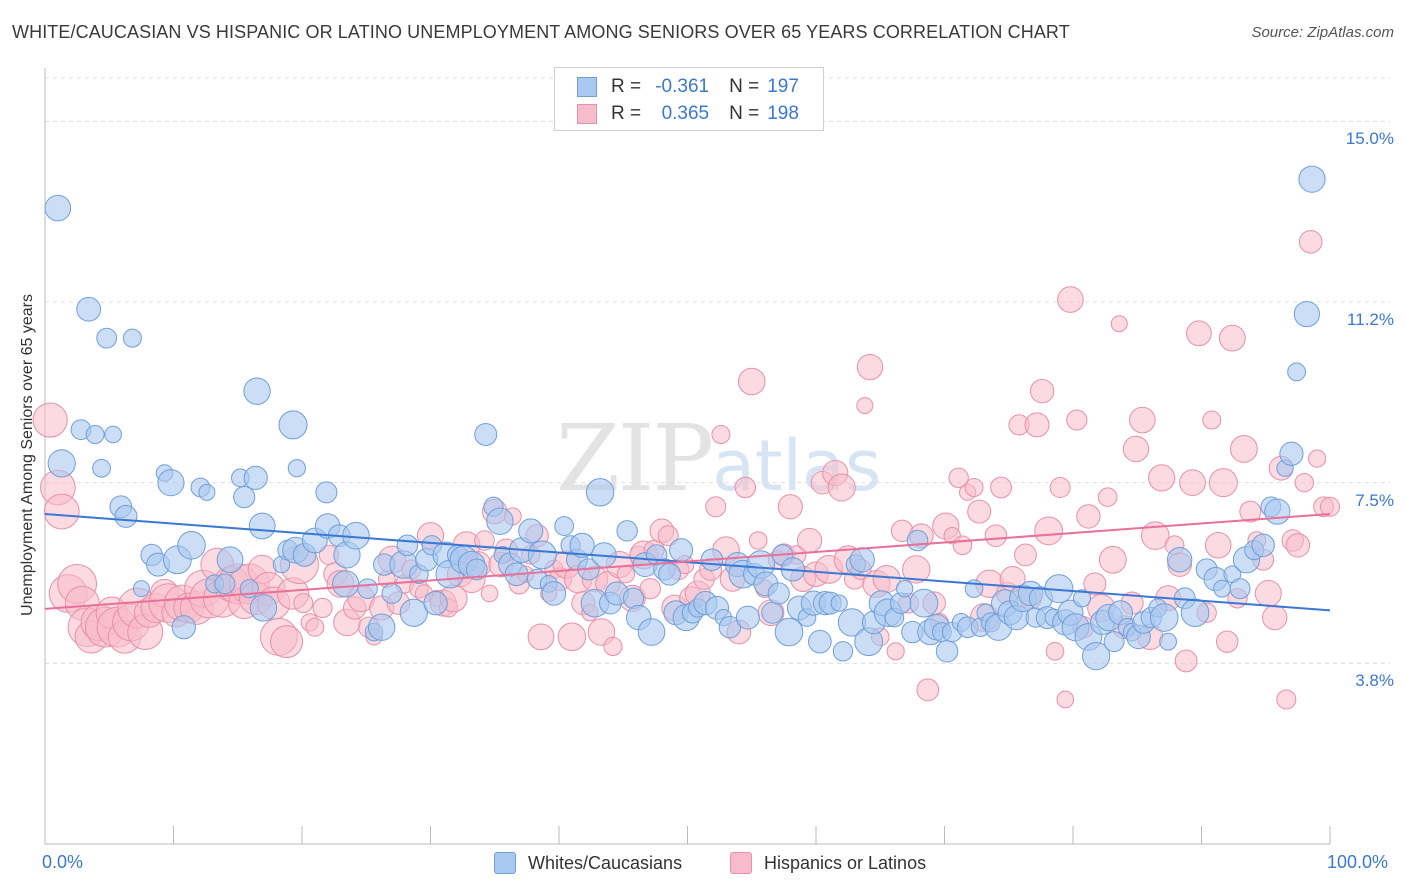  I want to click on legend-row-whites: R = -0.361 N = 197, so click(688, 87).